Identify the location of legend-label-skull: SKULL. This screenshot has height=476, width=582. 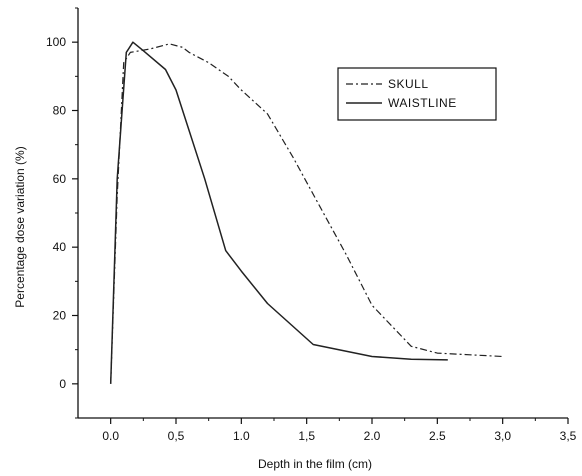
(408, 84).